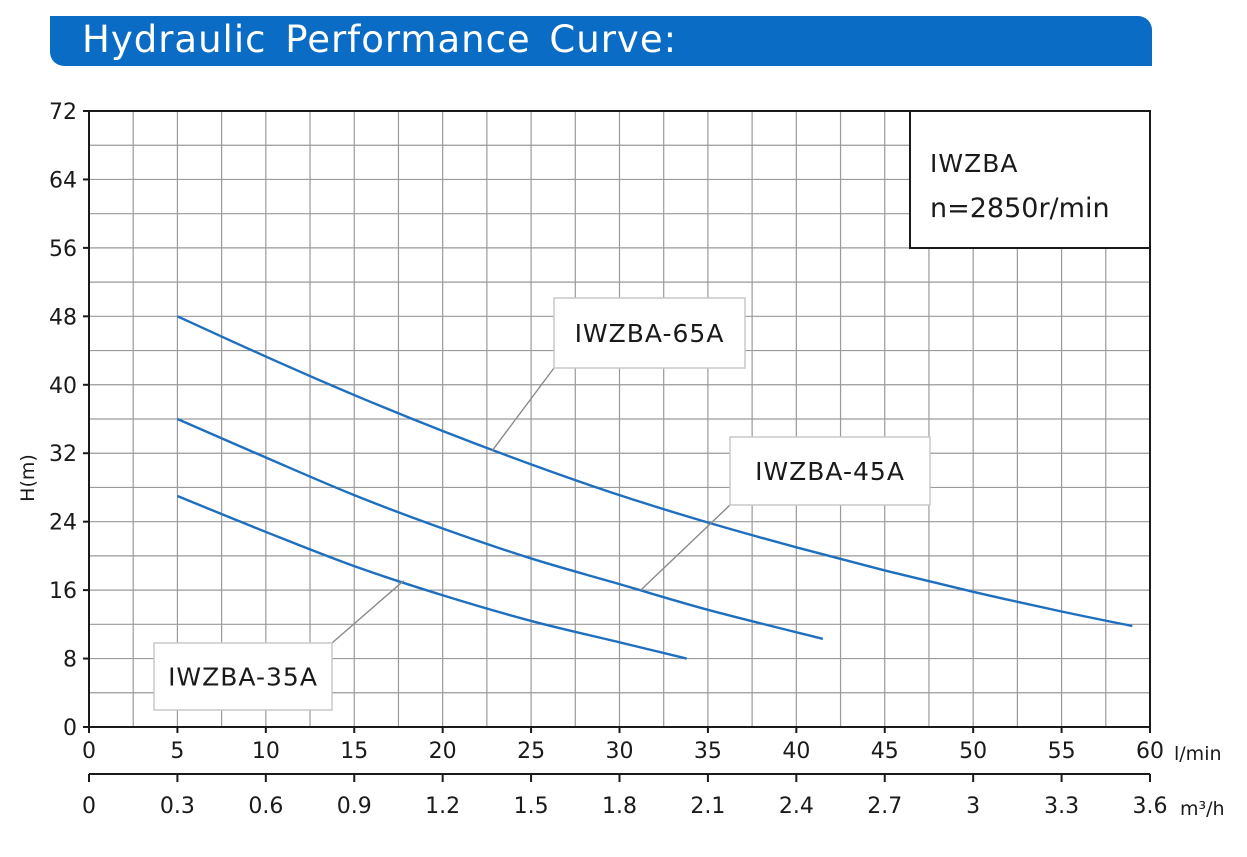  Describe the element at coordinates (884, 806) in the screenshot. I see `x2-tick-label: 2.7` at that location.